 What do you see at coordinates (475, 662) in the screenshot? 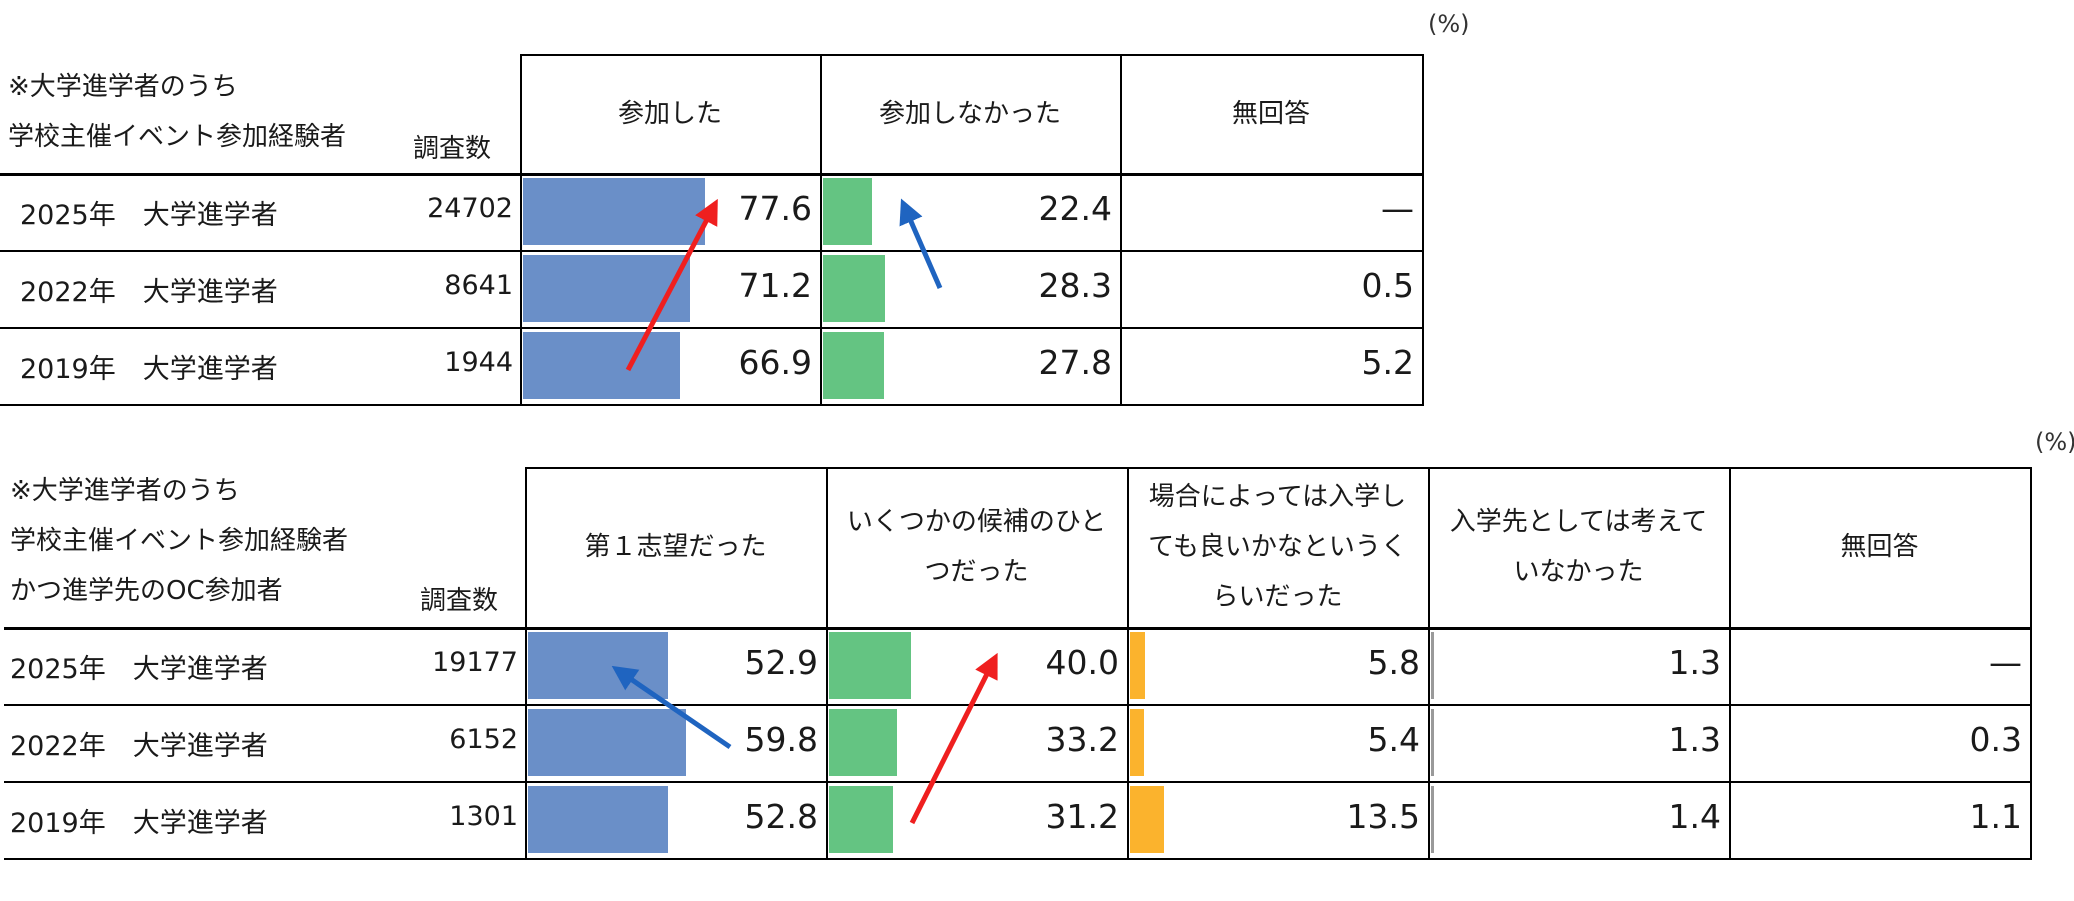
I see `row-count: 19177` at bounding box center [475, 662].